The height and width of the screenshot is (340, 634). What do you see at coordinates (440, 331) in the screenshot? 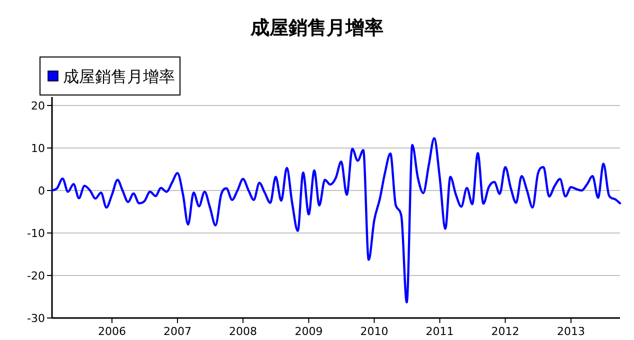
I see `x-tick-label: 2011` at bounding box center [440, 331].